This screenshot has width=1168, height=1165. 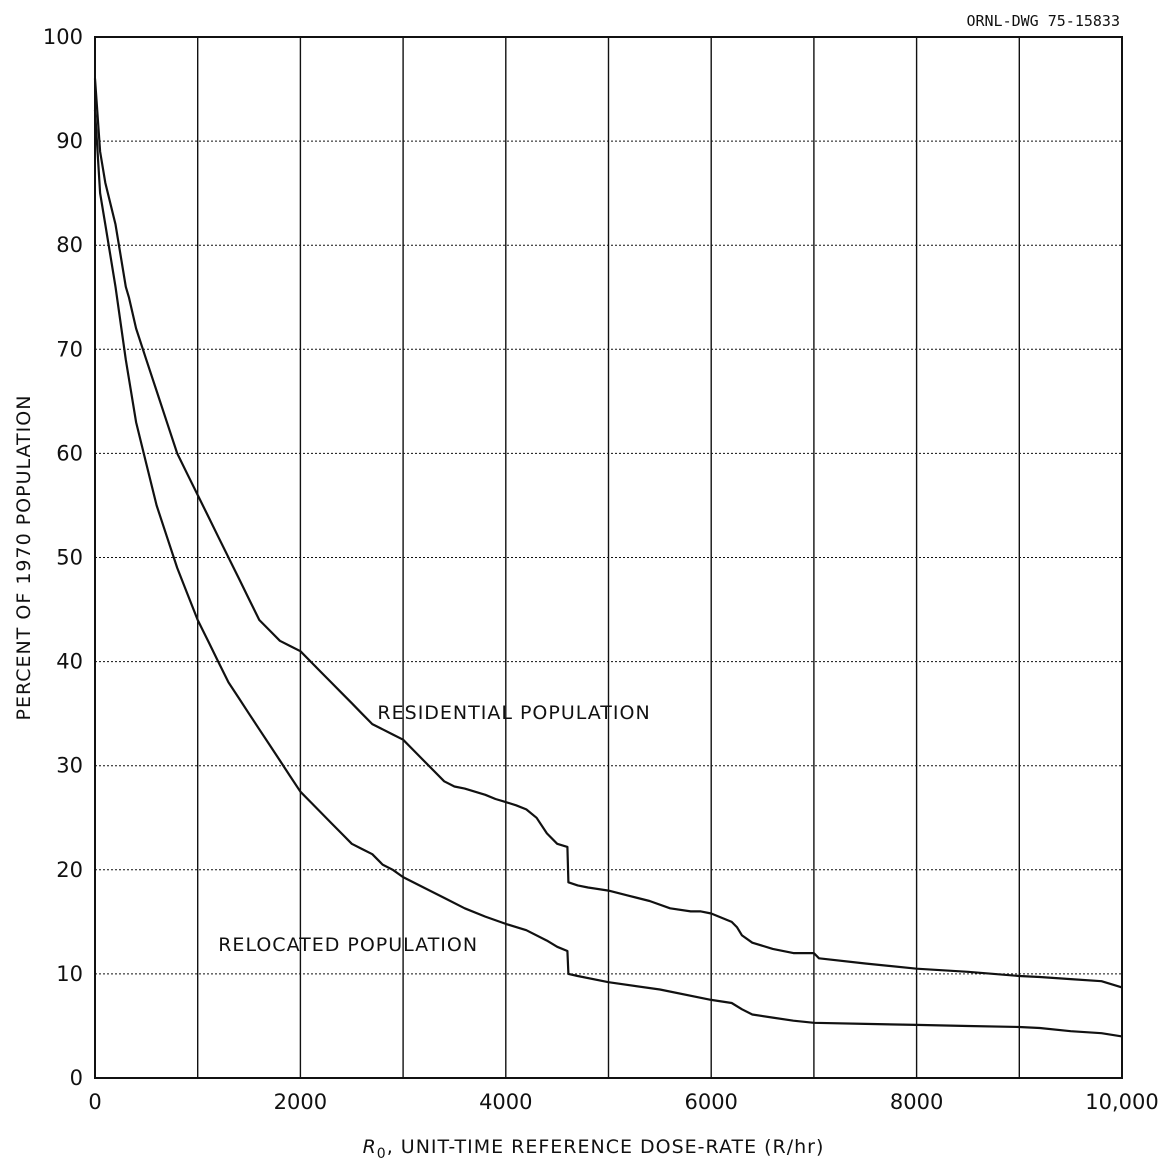 What do you see at coordinates (69, 453) in the screenshot?
I see `y-tick-label-6: 60` at bounding box center [69, 453].